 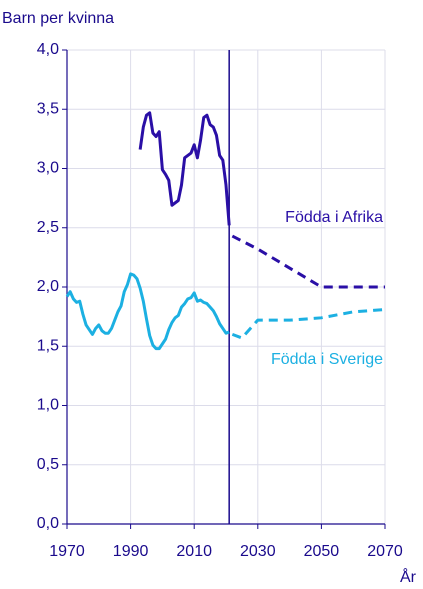 I want to click on y-tick-label: 1,5, so click(x=48, y=345).